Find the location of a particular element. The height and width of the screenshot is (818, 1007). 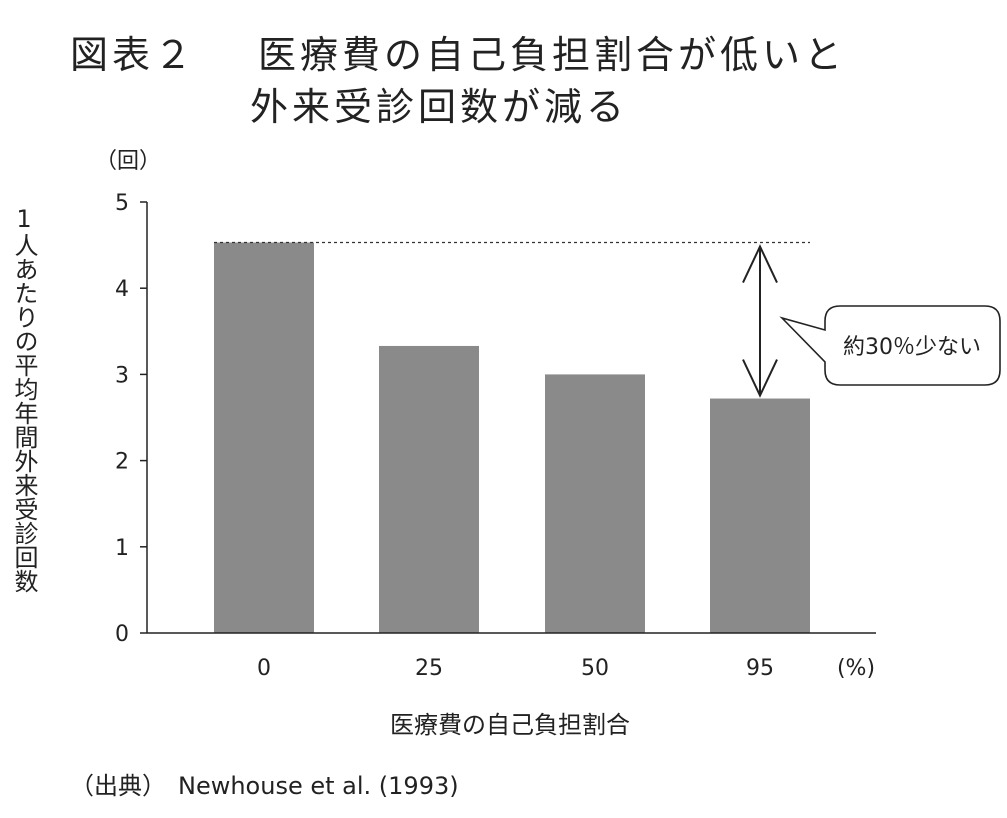

title-text-line1: 医療費の自己負担割合が低いと is located at coordinates (552, 55).